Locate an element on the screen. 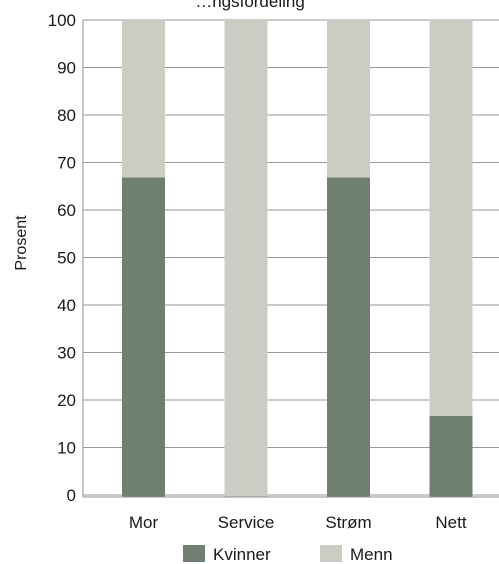 The width and height of the screenshot is (499, 564). y-tick-label: 90 is located at coordinates (66, 68).